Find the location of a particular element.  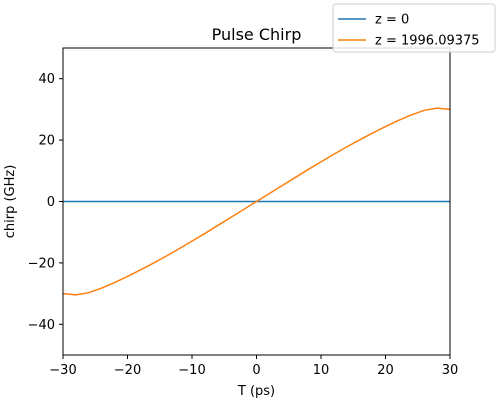

x-axis-ticks: −30 −20 −10 0 10 20 30 is located at coordinates (253, 366).